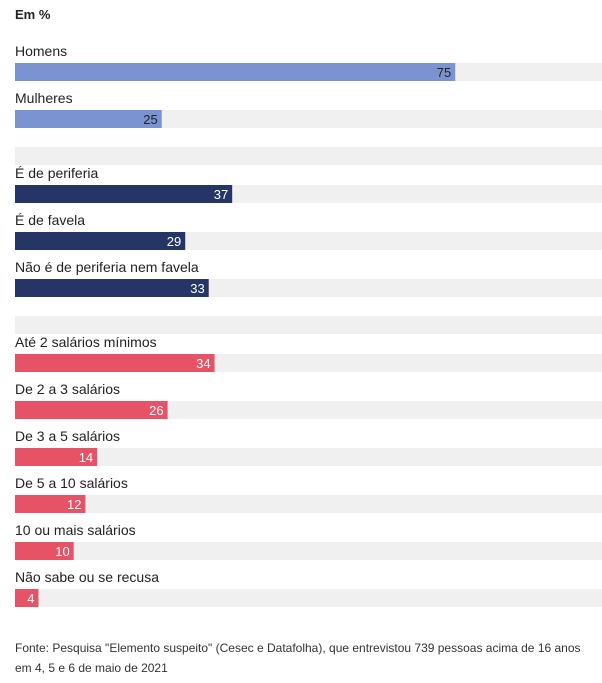  Describe the element at coordinates (197, 288) in the screenshot. I see `value-label: 33` at that location.